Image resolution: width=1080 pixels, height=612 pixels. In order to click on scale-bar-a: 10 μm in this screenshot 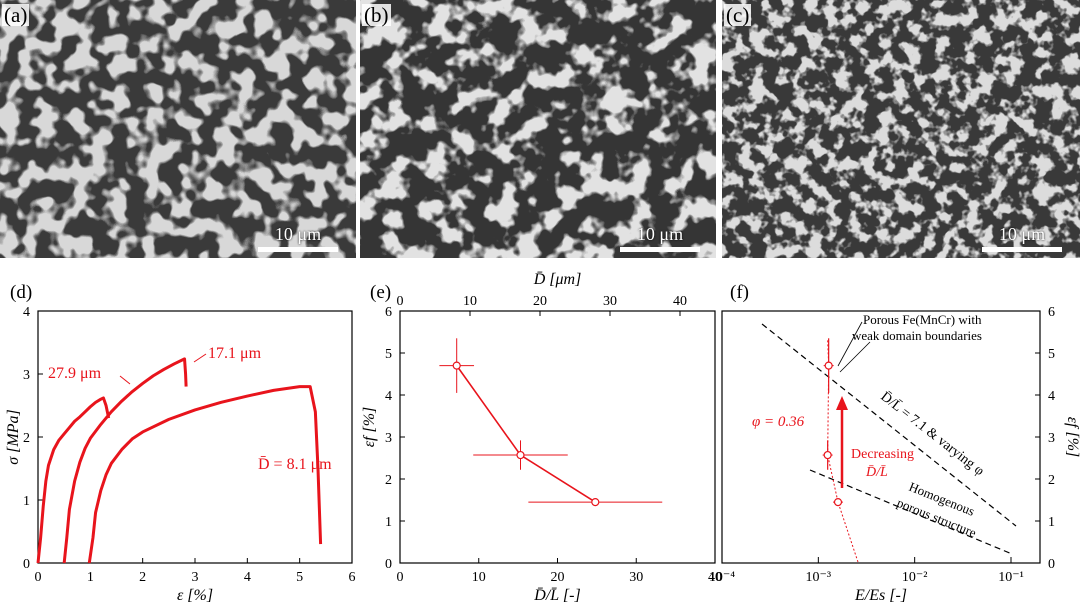, I will do `click(298, 238)`.